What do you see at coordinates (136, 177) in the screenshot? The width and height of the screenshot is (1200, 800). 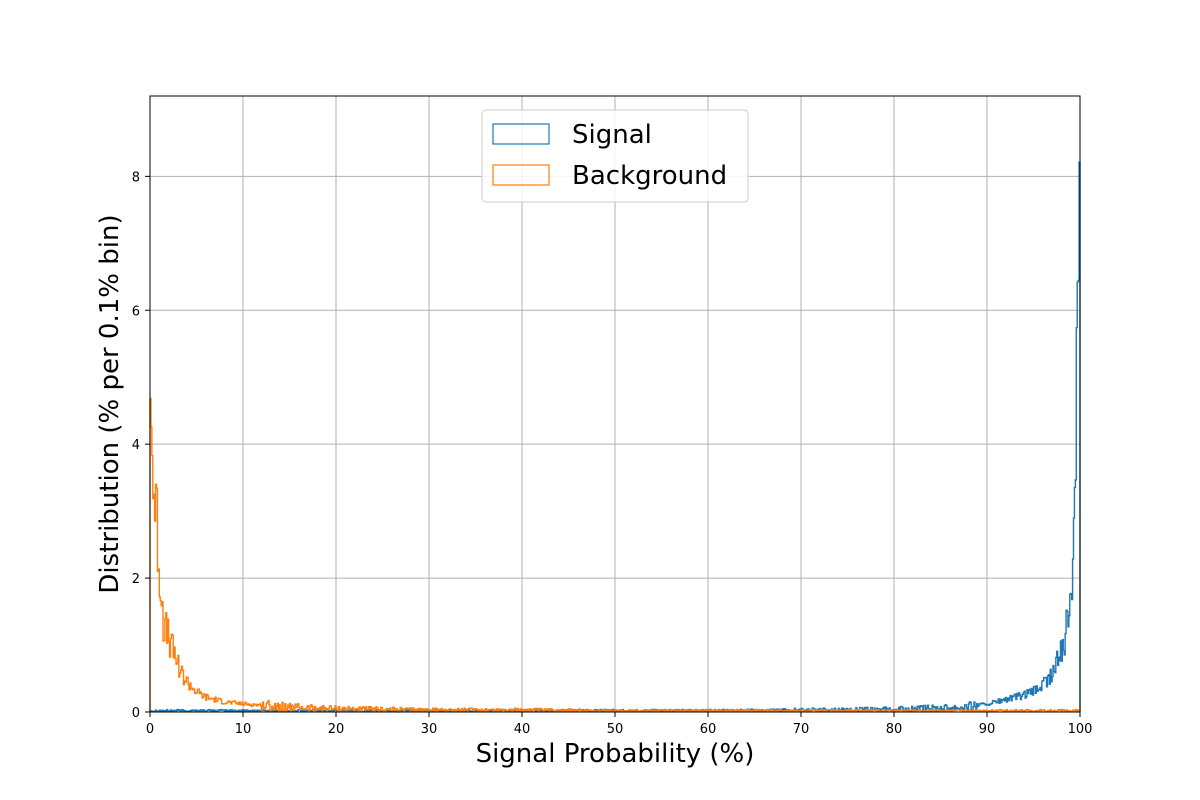 I see `y-tick-label: 8` at bounding box center [136, 177].